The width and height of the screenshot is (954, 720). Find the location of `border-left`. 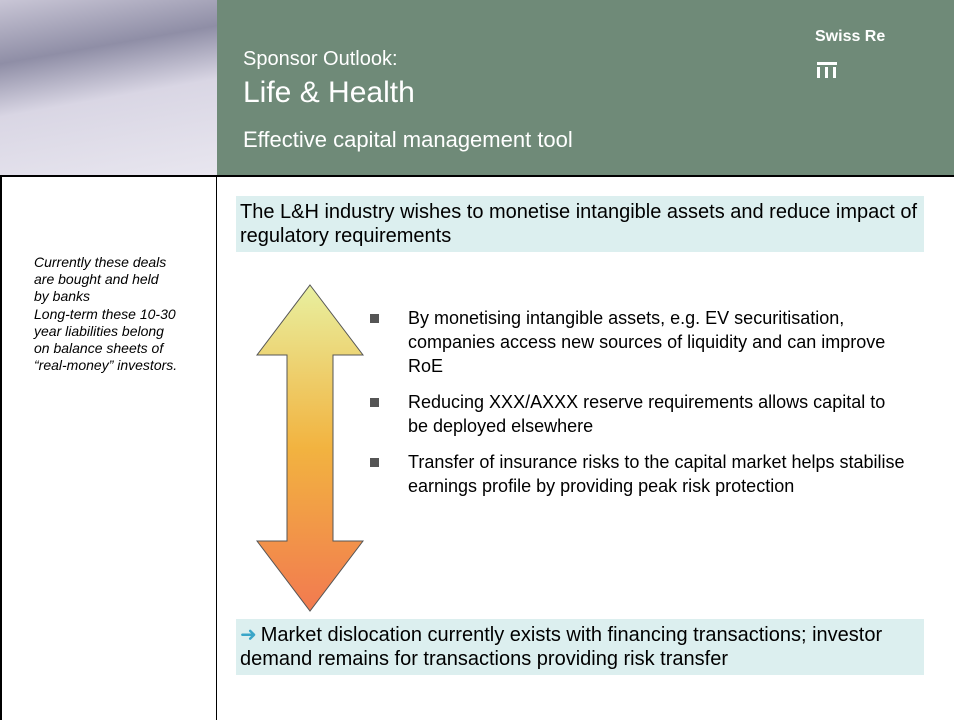

border-left is located at coordinates (1, 447).